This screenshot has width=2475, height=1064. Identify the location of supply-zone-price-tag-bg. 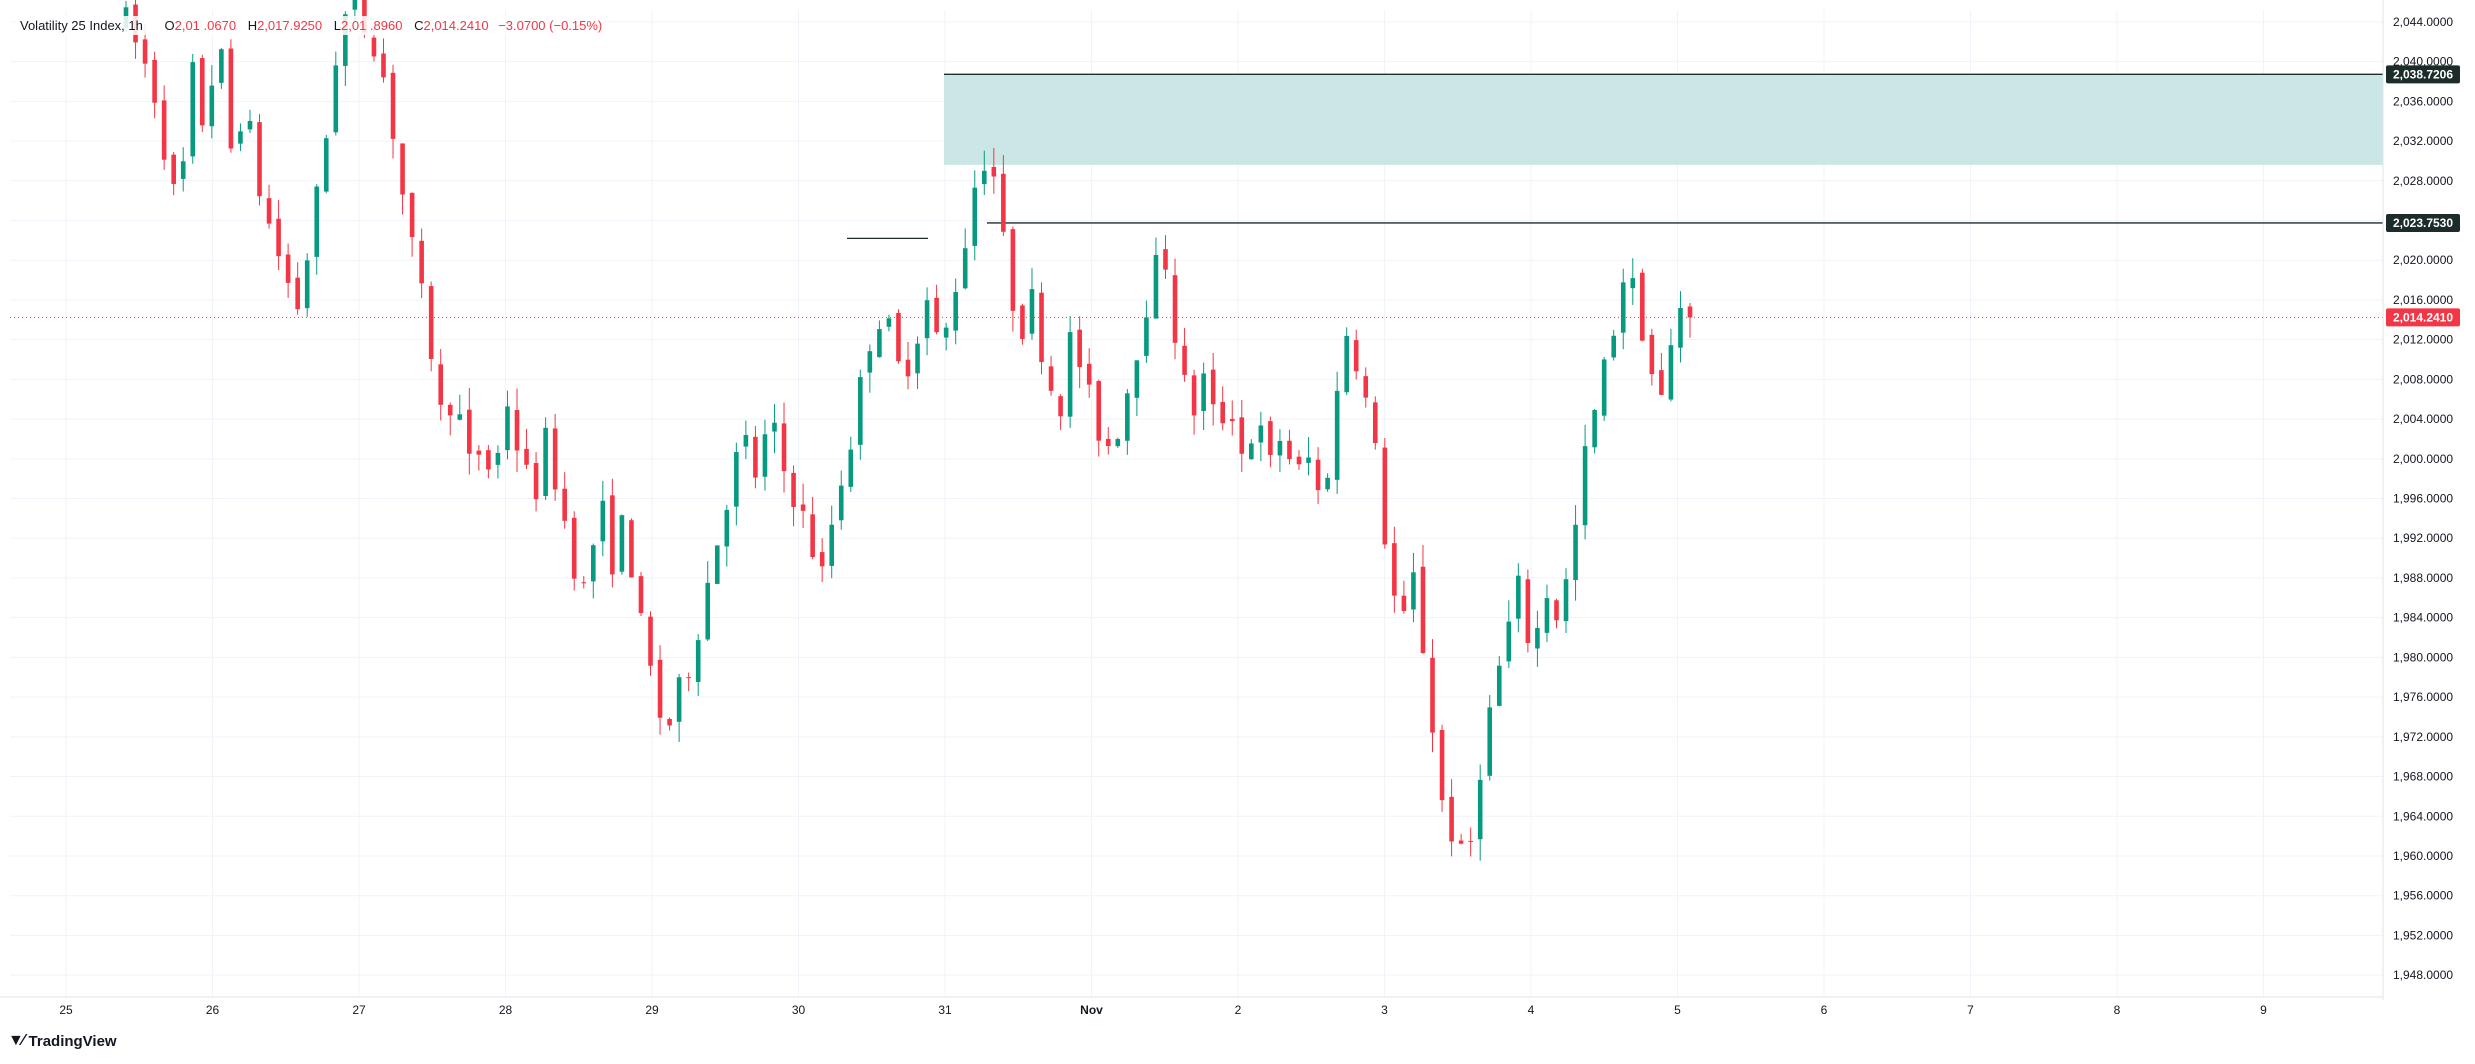
(2423, 74).